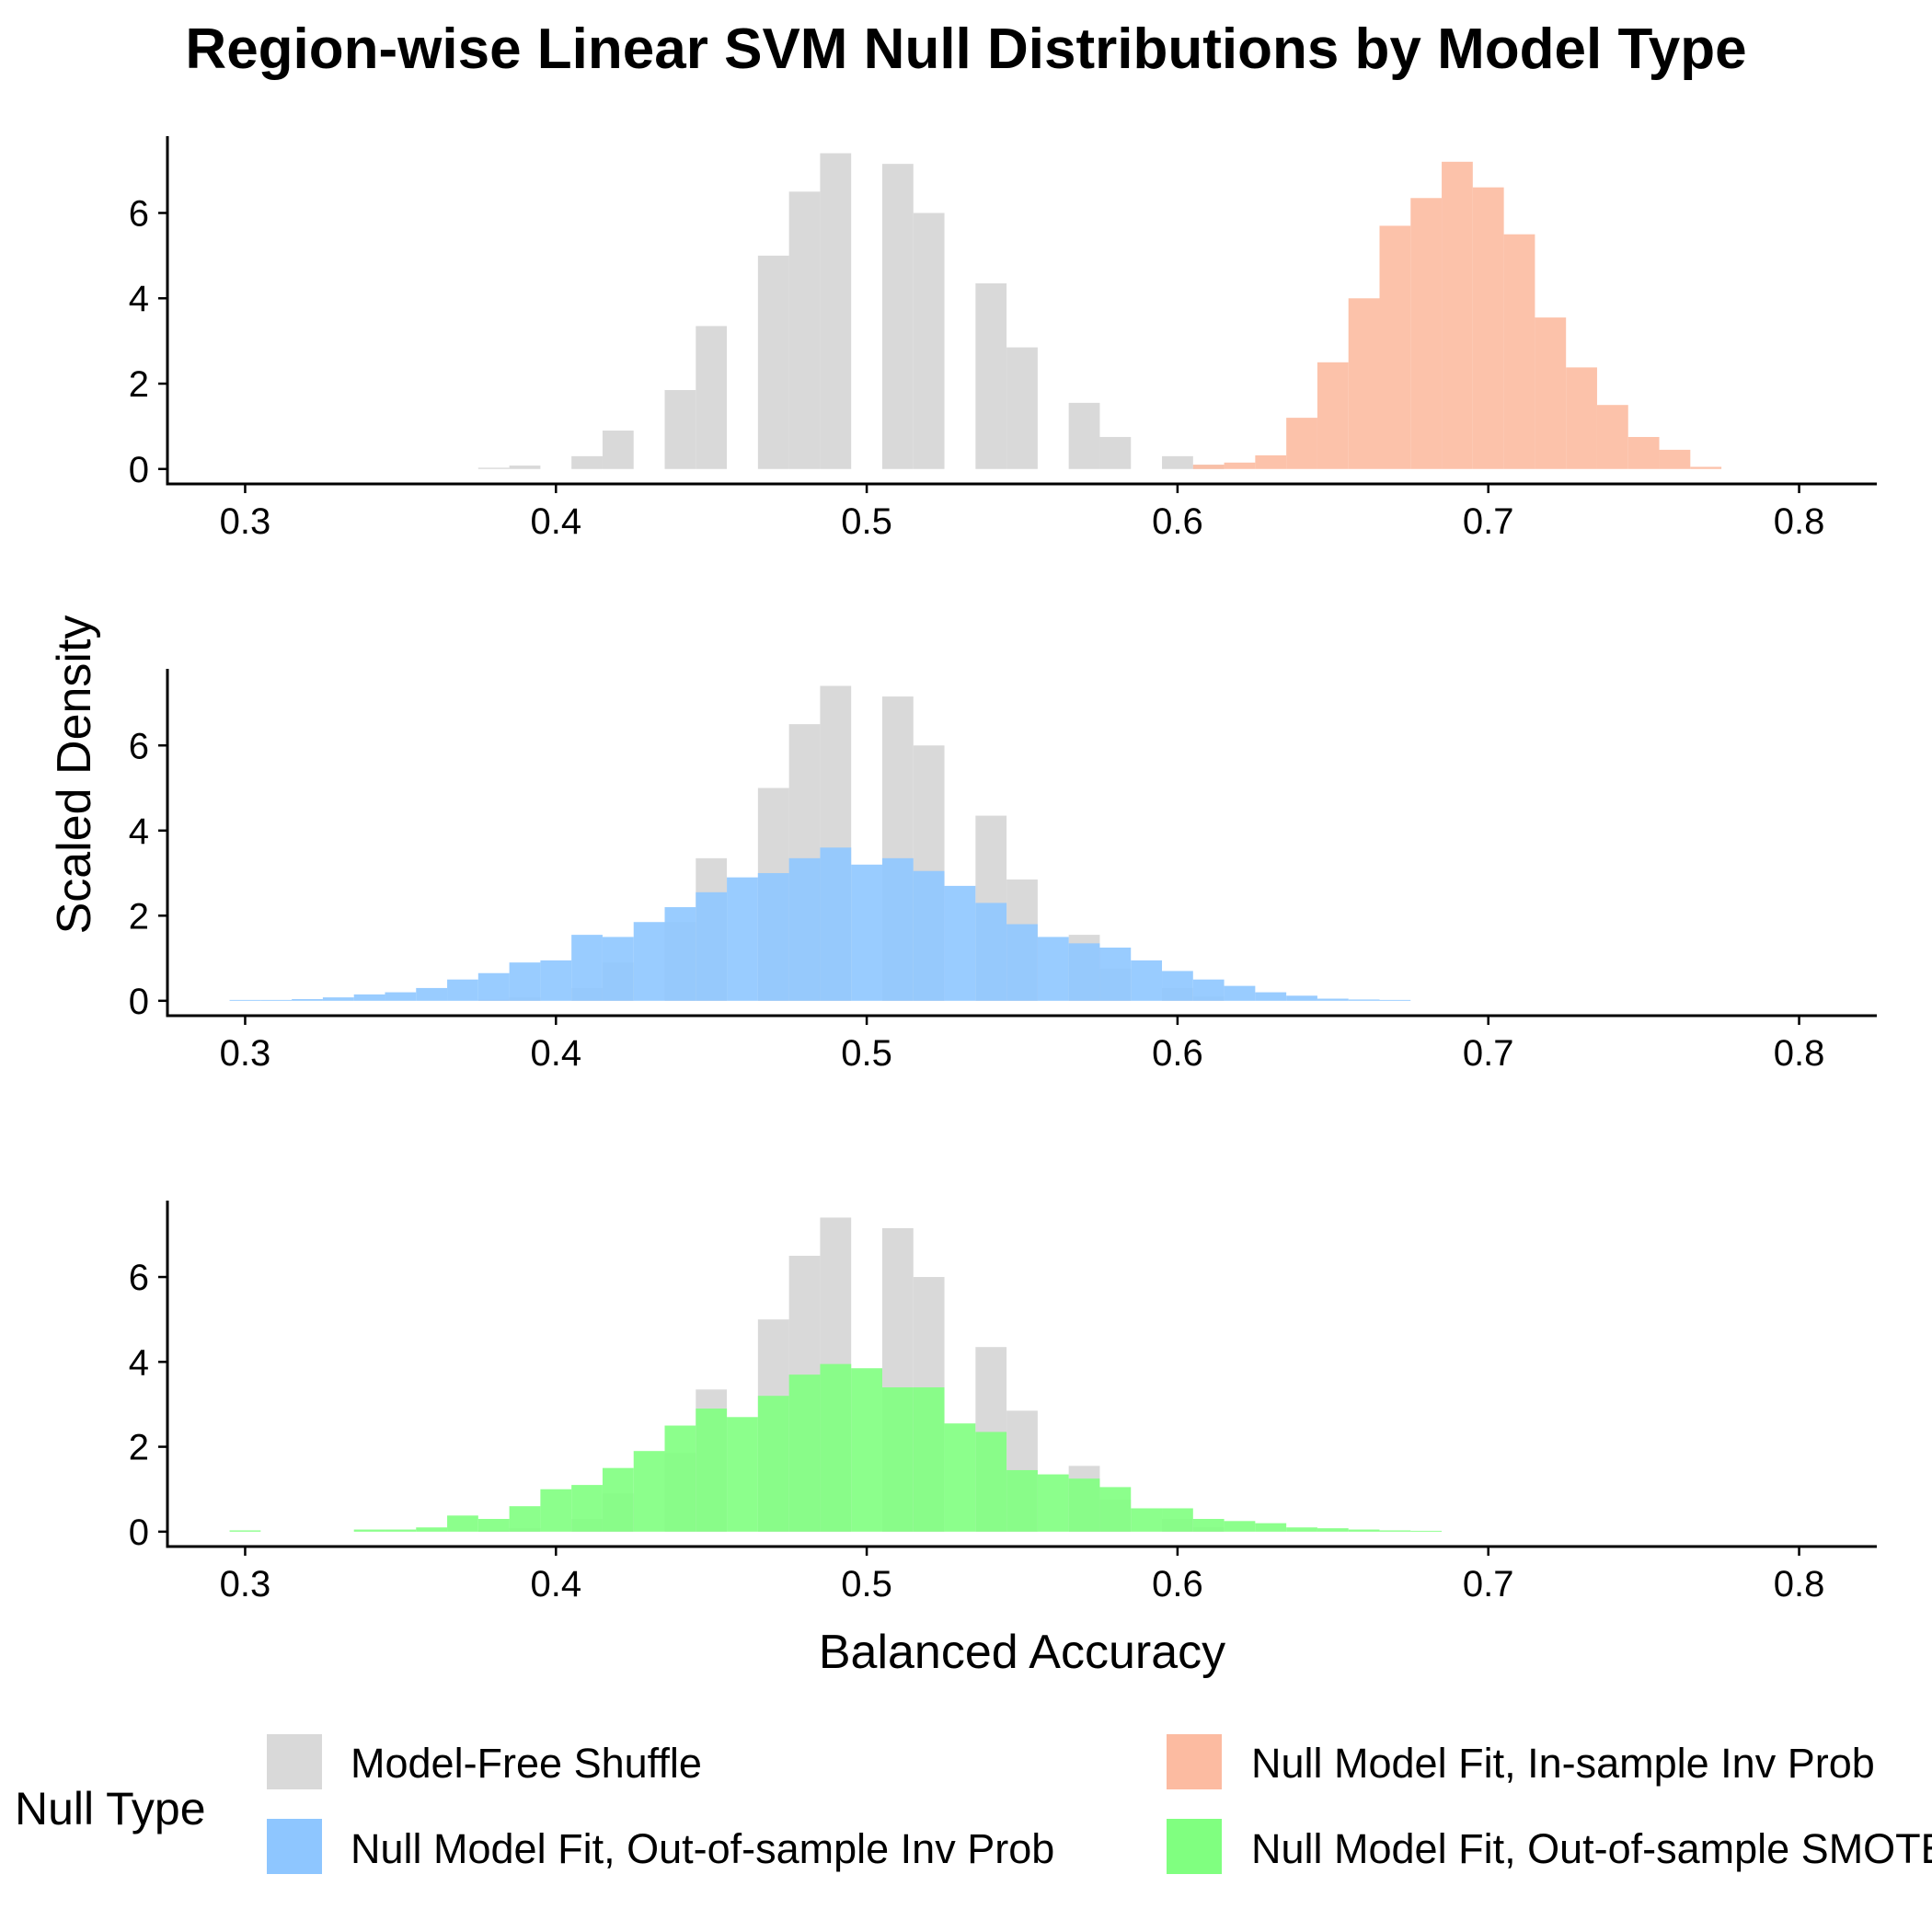  I want to click on x-tick-label: 0.4, so click(555, 1053).